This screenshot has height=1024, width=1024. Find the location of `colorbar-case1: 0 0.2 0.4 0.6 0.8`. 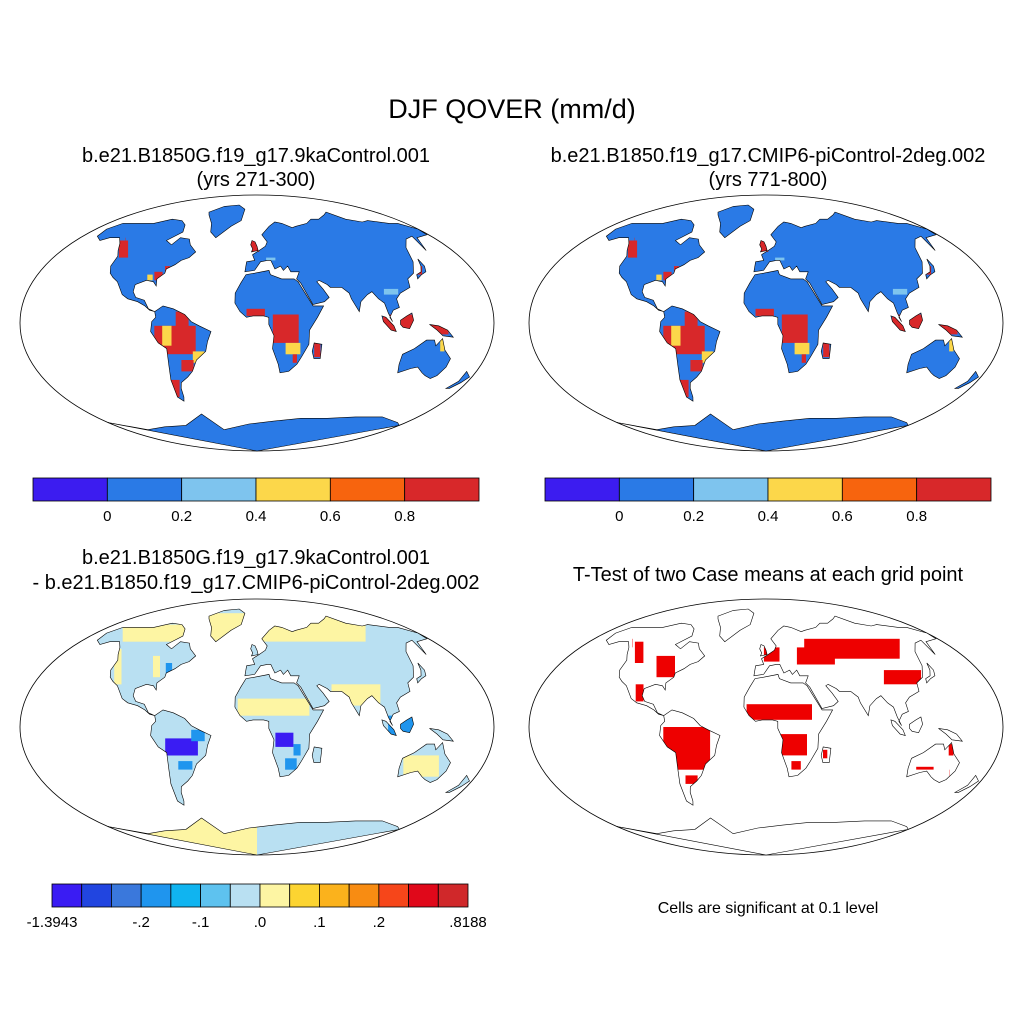

colorbar-case1: 0 0.2 0.4 0.6 0.8 is located at coordinates (256, 501).